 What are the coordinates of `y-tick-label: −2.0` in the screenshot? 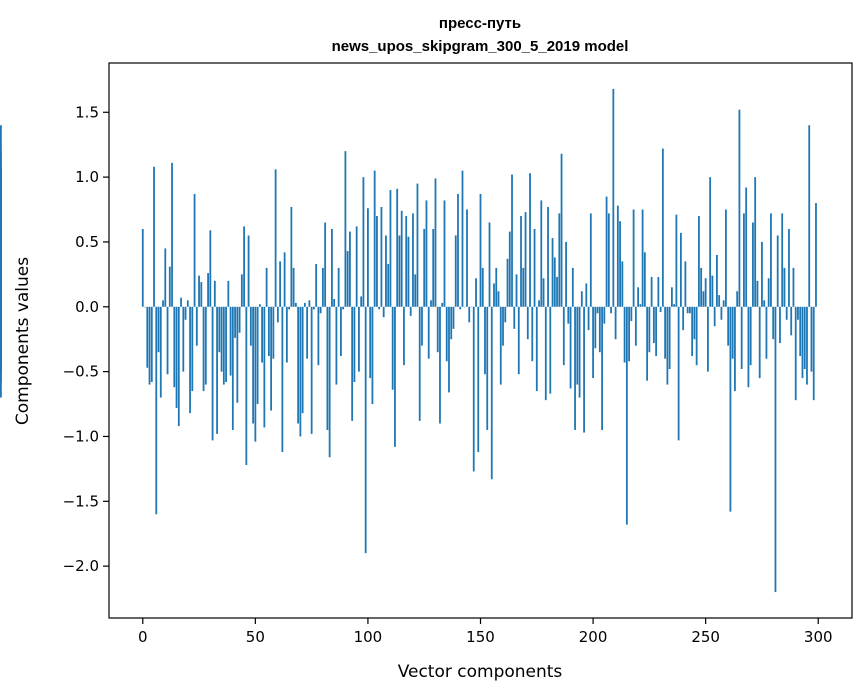 It's located at (81, 566).